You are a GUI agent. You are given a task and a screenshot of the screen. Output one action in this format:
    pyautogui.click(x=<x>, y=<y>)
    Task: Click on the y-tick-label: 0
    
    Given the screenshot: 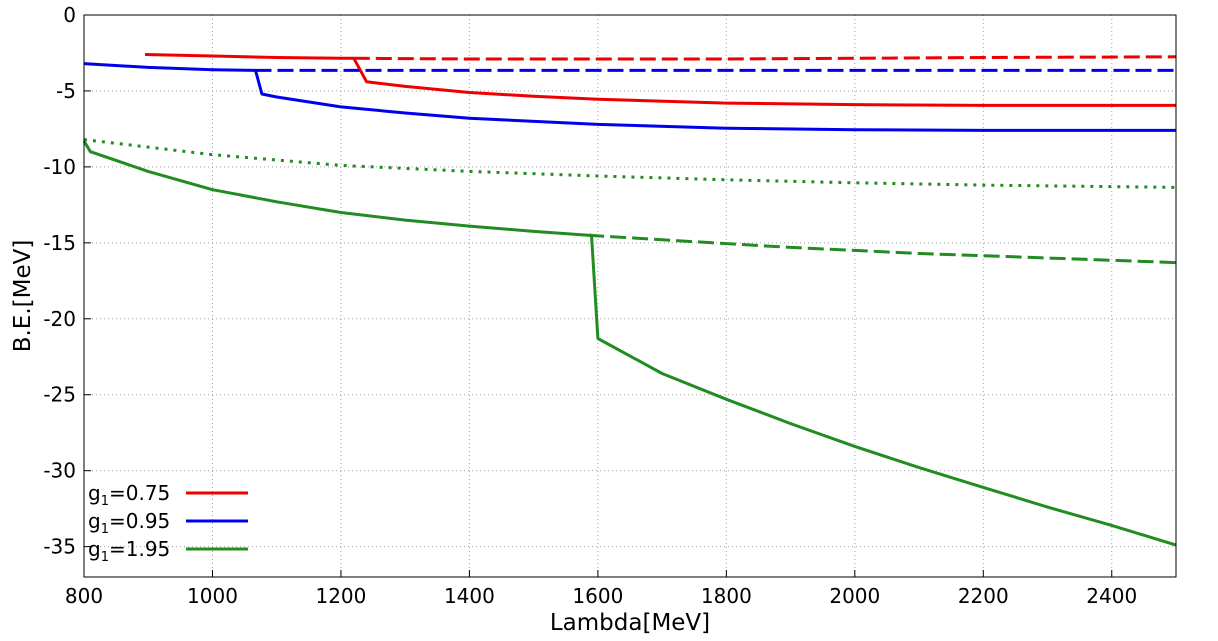 What is the action you would take?
    pyautogui.click(x=69, y=15)
    